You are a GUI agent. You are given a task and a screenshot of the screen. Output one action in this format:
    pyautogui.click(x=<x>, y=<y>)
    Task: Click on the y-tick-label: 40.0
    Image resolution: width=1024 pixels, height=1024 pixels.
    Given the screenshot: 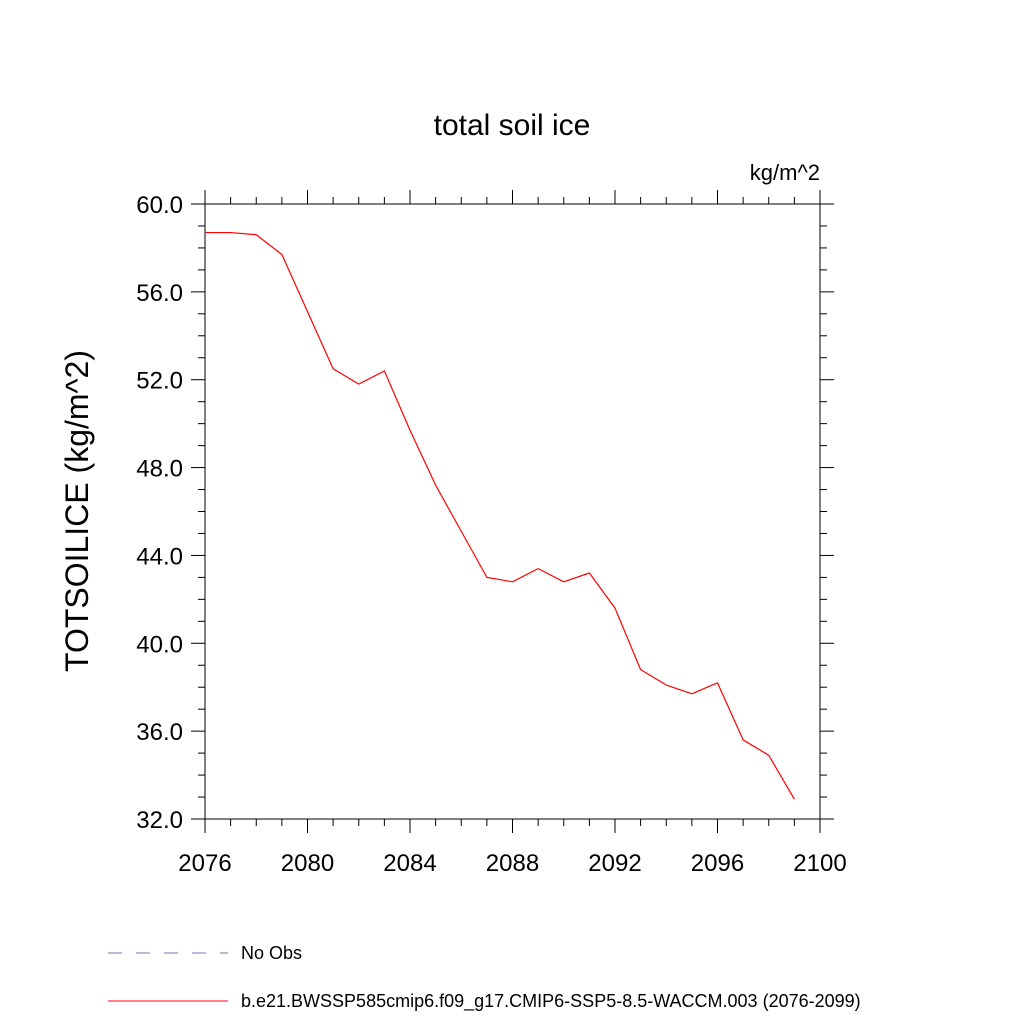 What is the action you would take?
    pyautogui.click(x=159, y=644)
    